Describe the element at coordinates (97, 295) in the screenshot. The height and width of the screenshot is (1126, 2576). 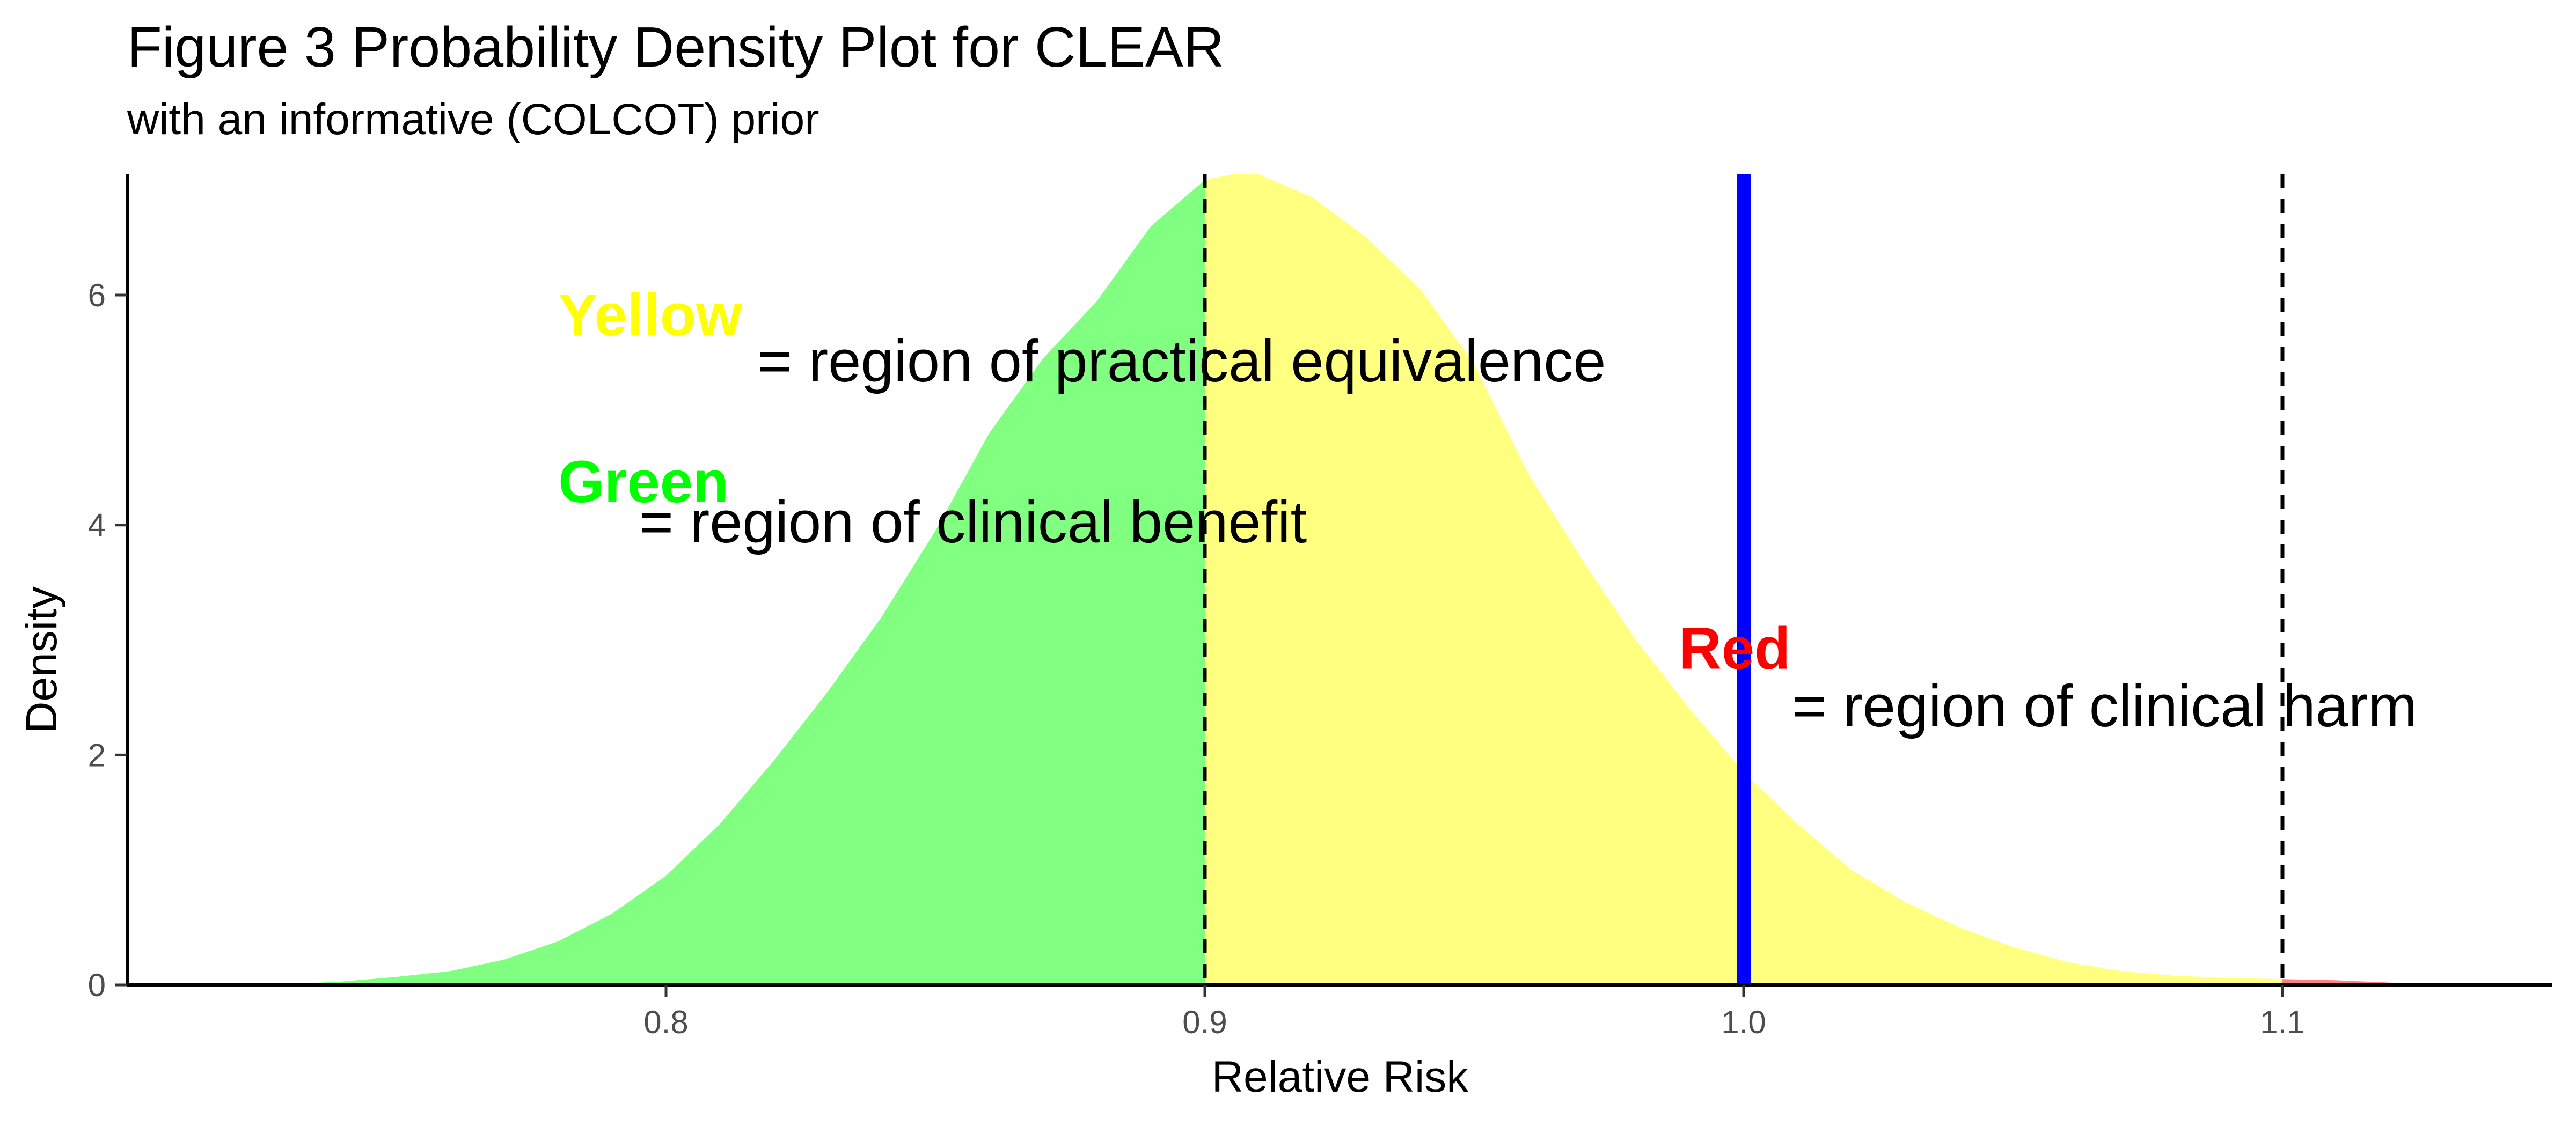
I see `y-tick-label: 6` at that location.